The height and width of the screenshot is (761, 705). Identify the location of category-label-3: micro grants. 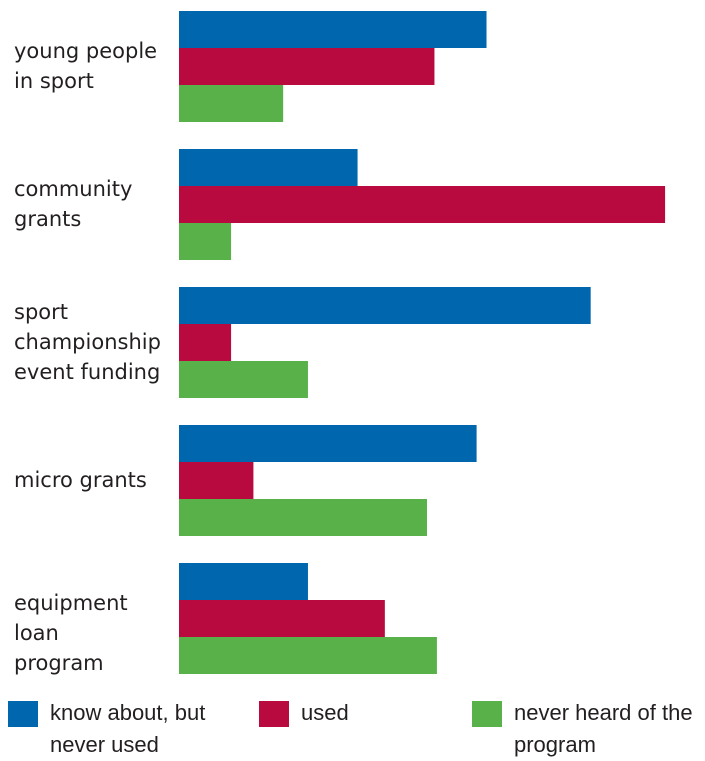
(96, 480).